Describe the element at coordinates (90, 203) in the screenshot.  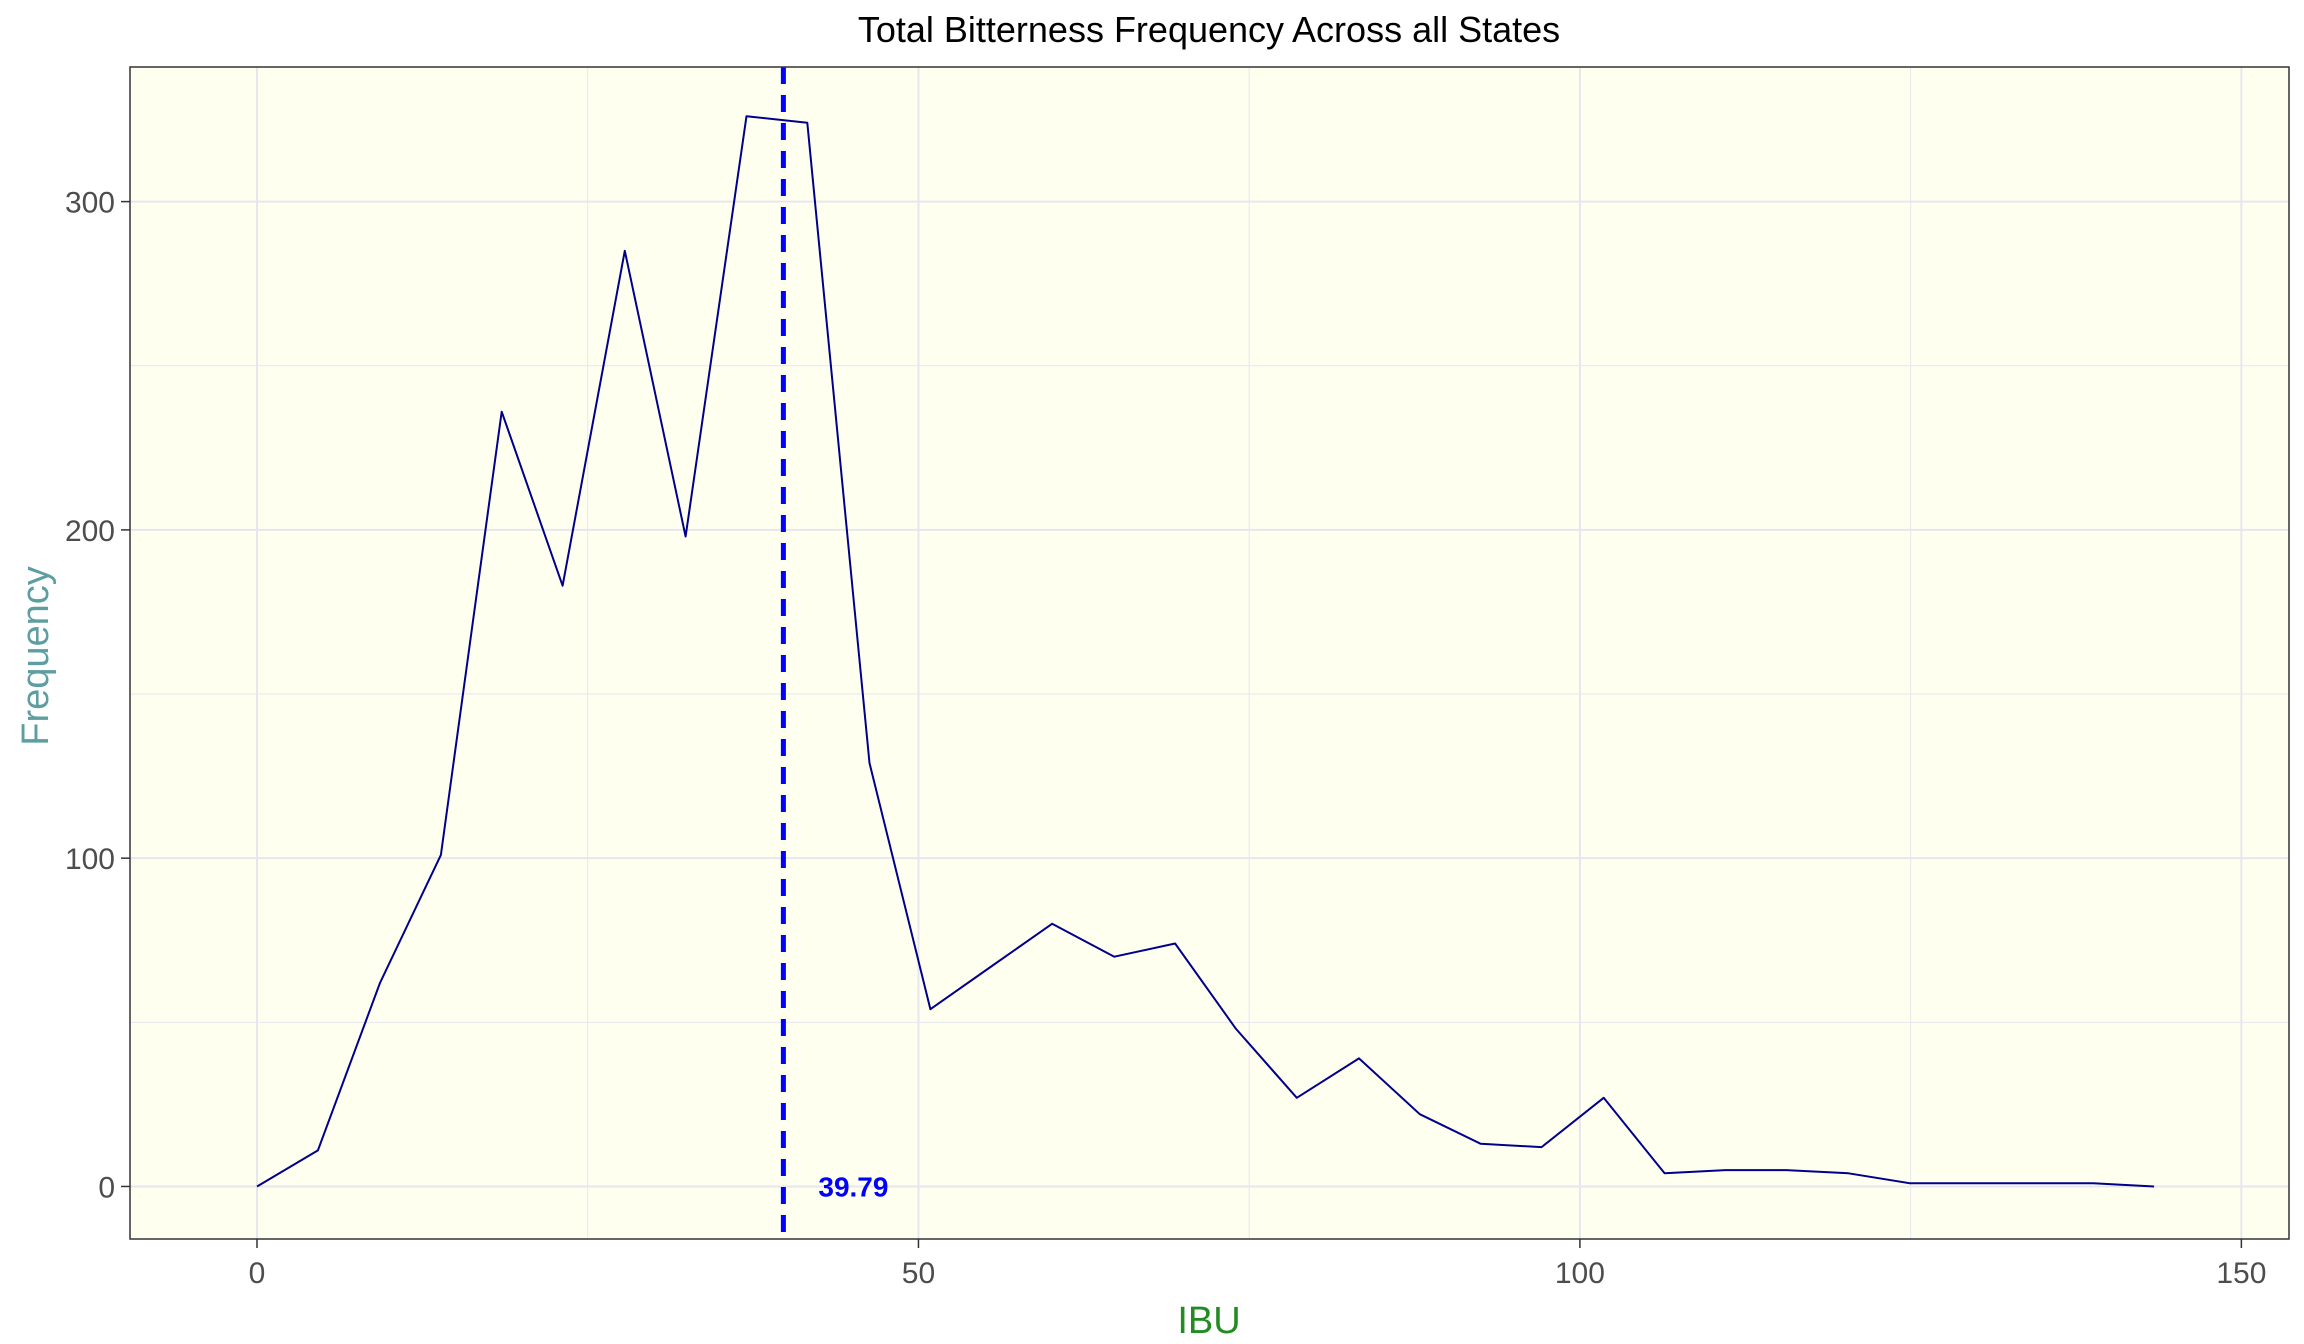
I see `y-tick-label: 300` at that location.